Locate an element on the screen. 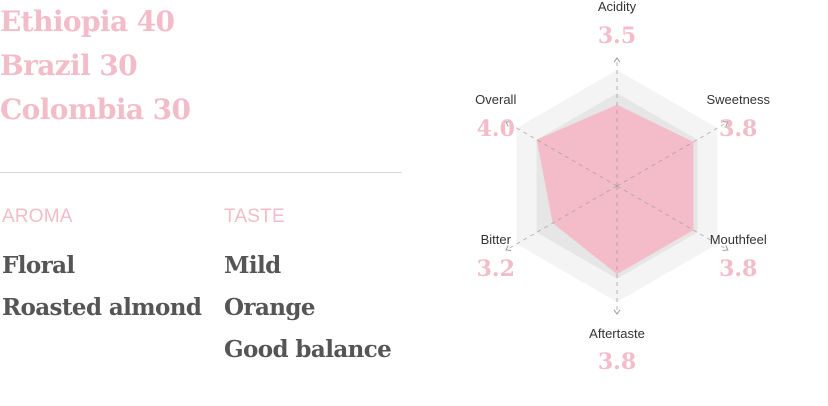 The height and width of the screenshot is (406, 828). radar-axis-label: Mouthfeel is located at coordinates (738, 239).